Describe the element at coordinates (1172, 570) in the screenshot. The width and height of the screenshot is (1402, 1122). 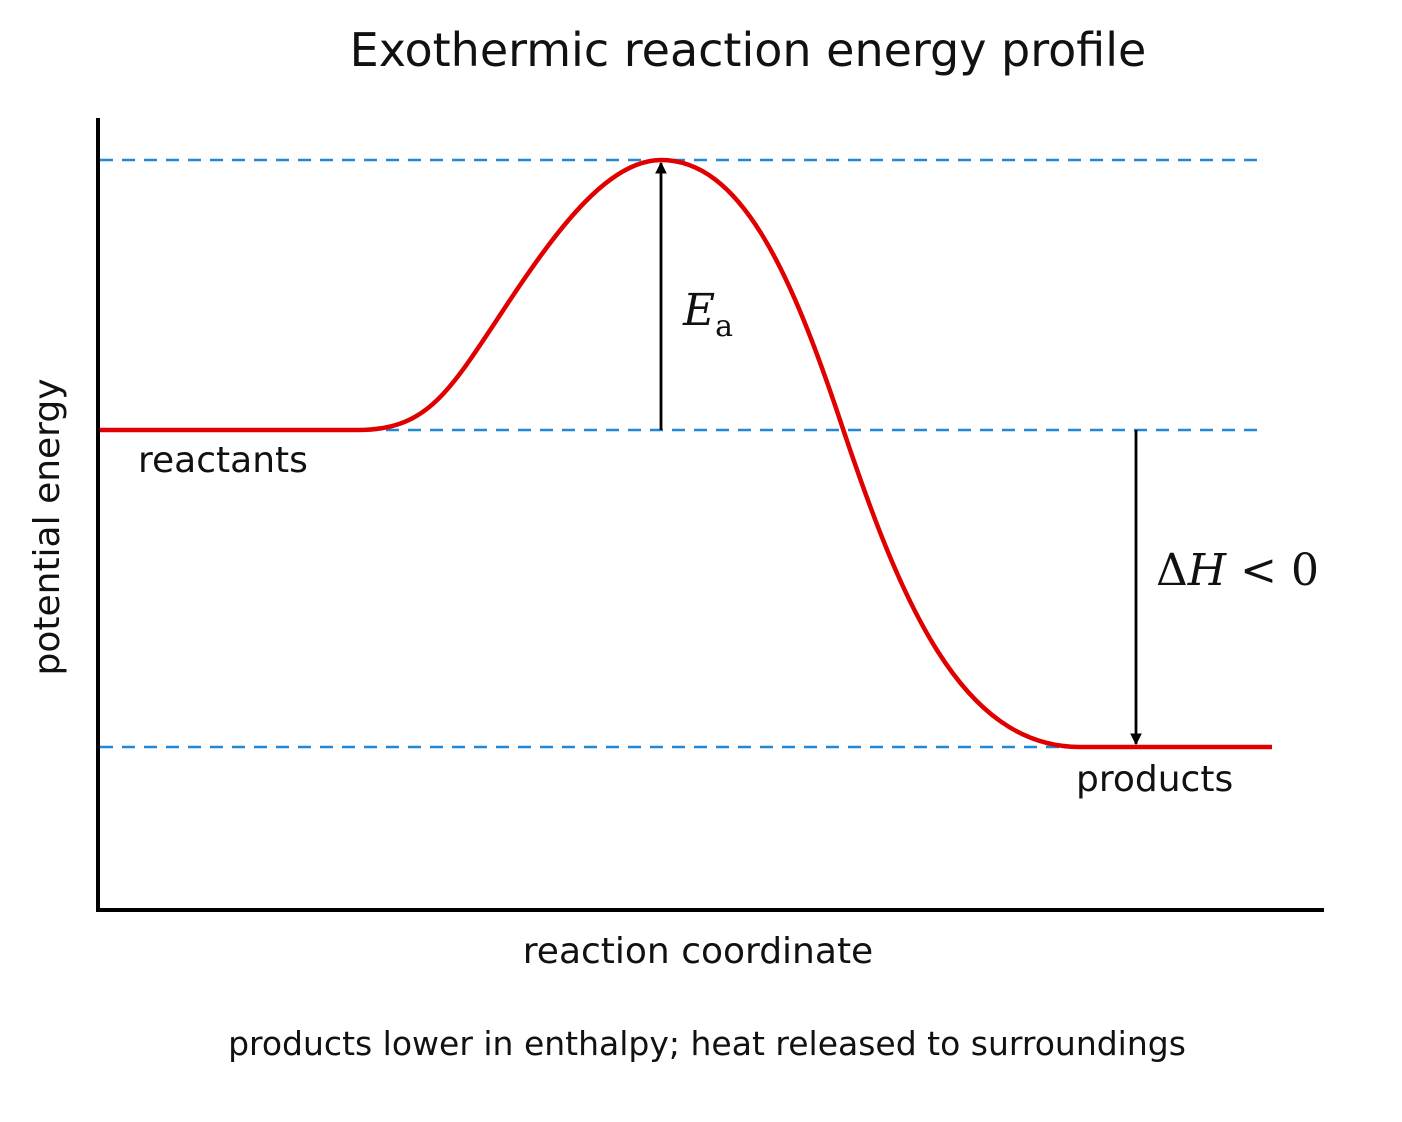
I see `delta-symbol: Δ` at that location.